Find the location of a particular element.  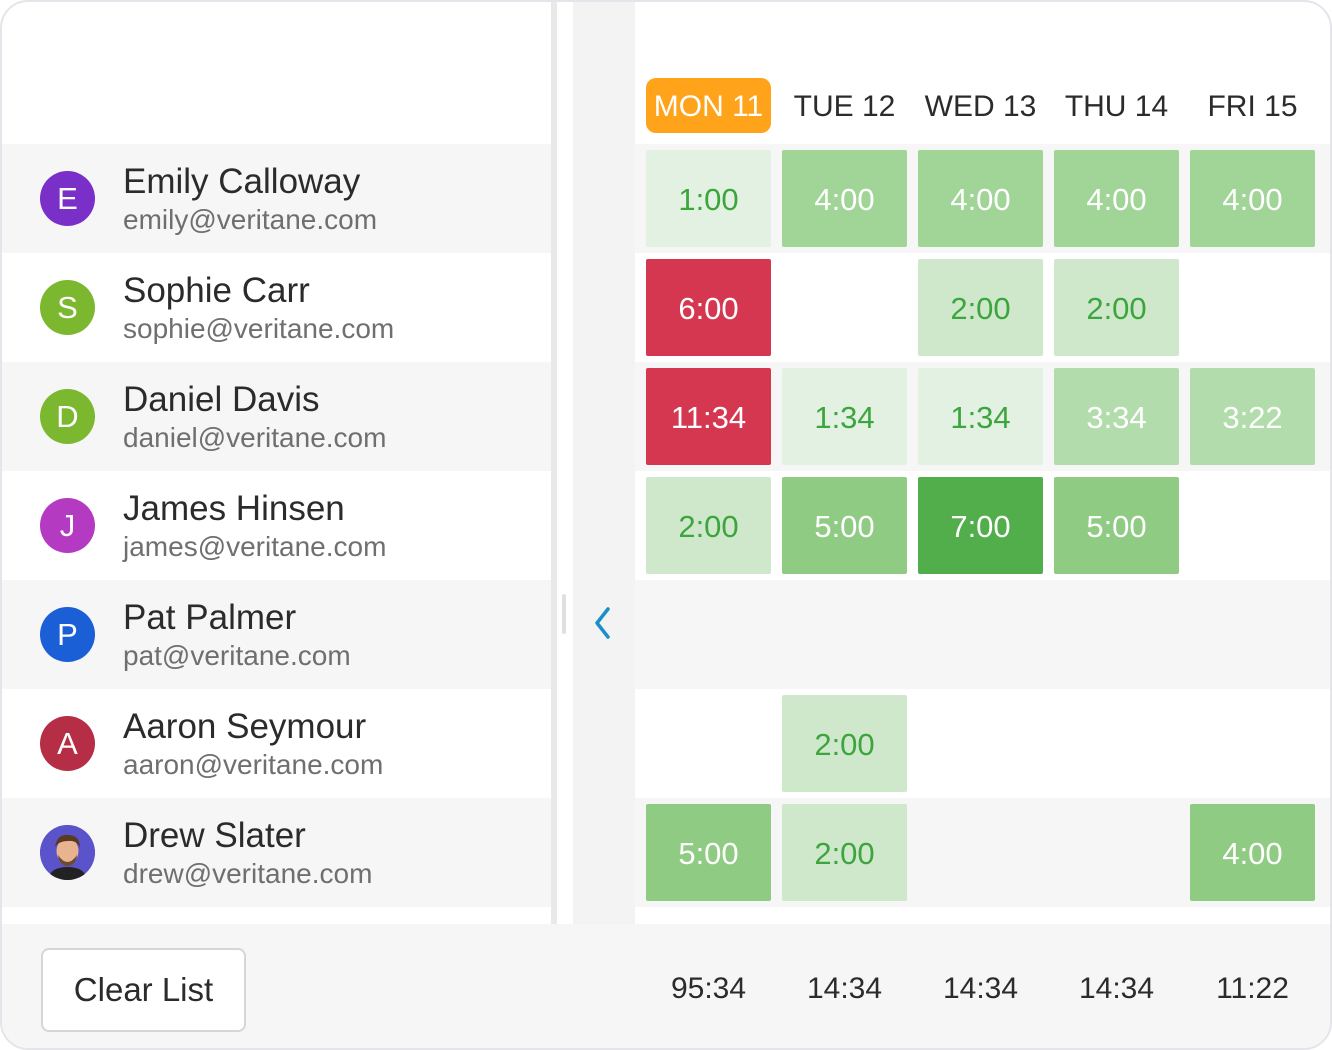

user-initial-avatar: A is located at coordinates (67, 743).